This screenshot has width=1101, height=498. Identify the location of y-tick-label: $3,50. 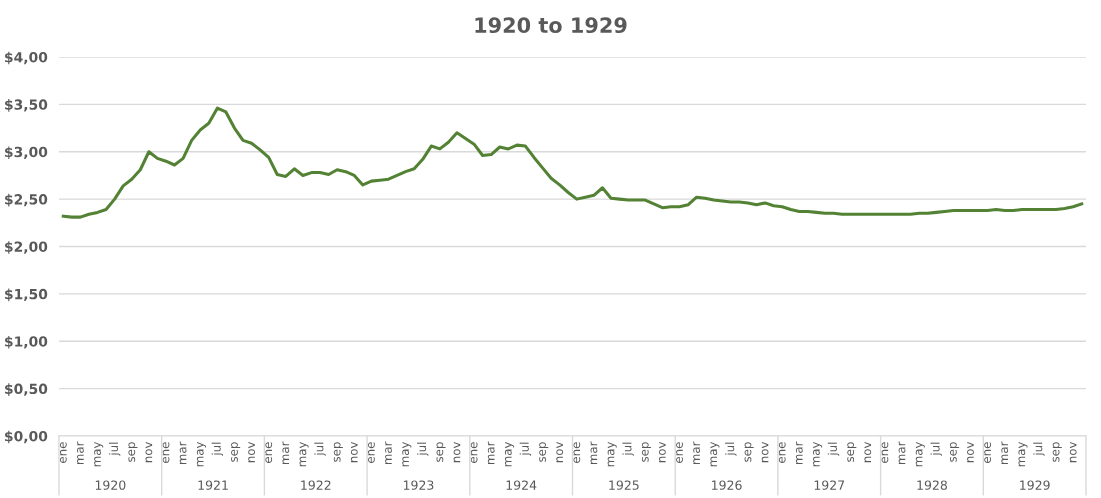
(26, 105).